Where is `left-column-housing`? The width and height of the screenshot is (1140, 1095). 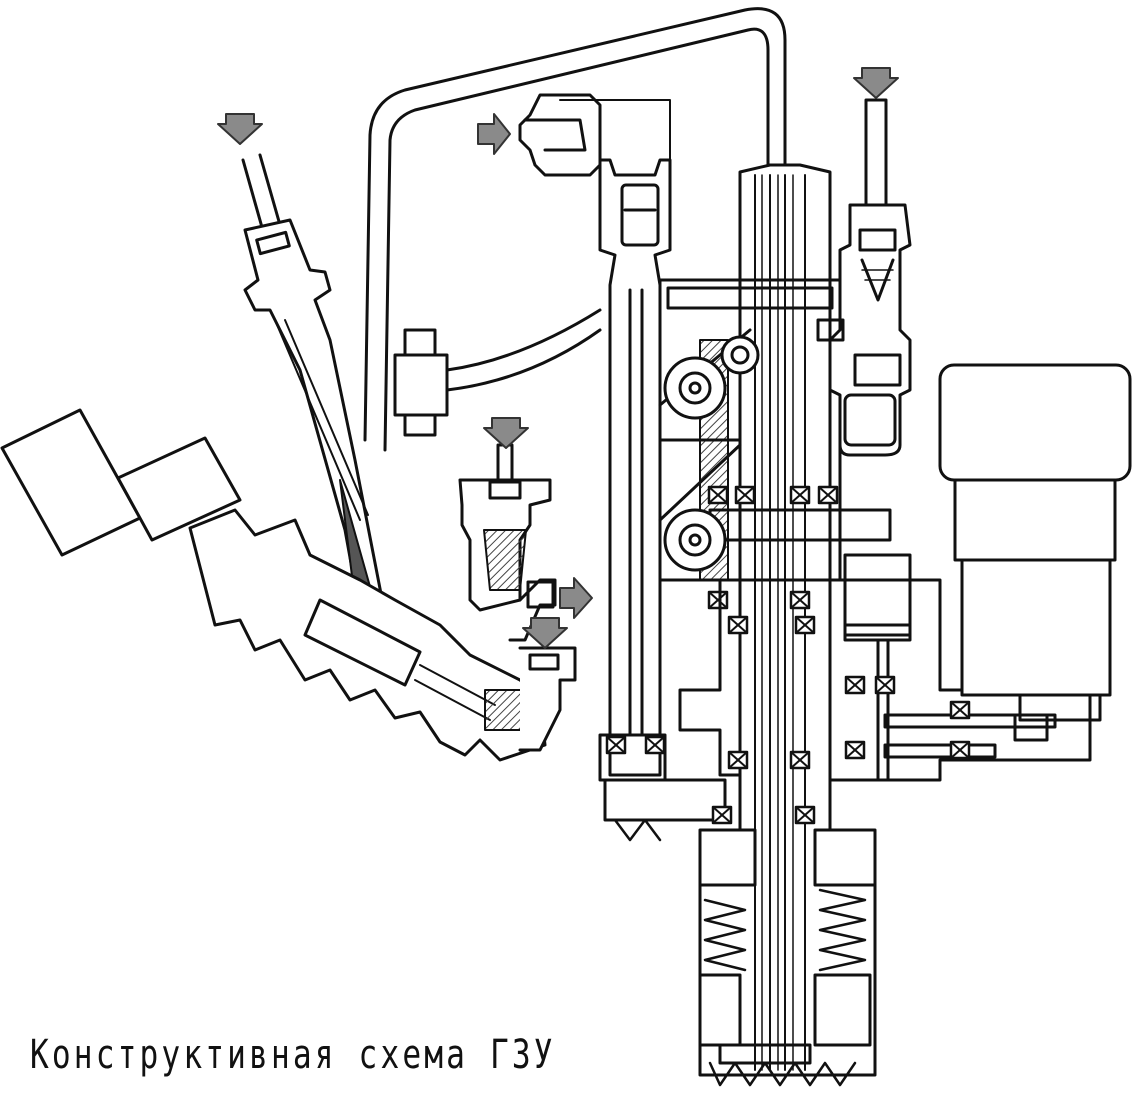
left-column-housing is located at coordinates (662, 500).